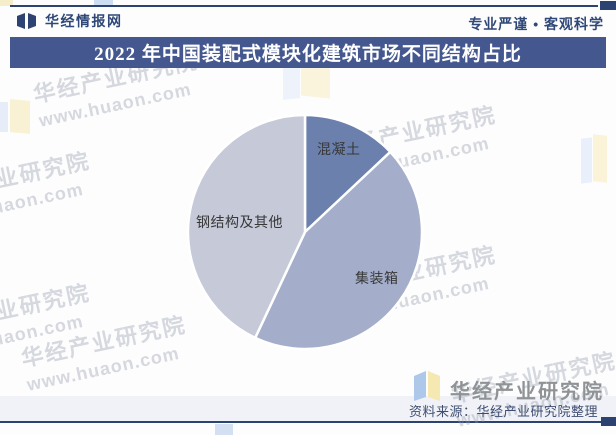  I want to click on header-slogan: 专业严谨 • 客观科学, so click(536, 24).